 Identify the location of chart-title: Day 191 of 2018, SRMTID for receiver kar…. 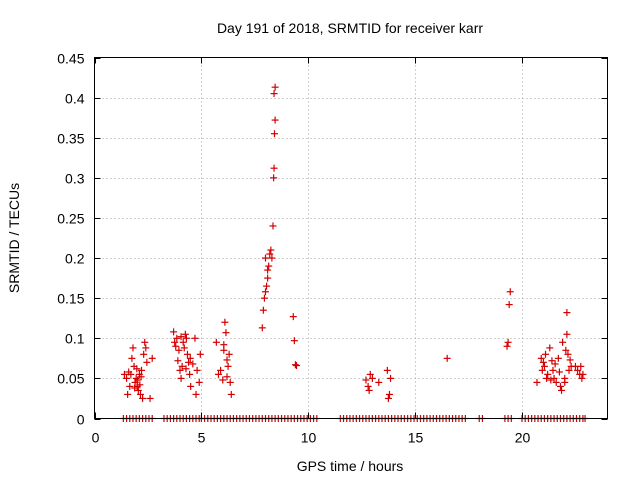
(350, 28).